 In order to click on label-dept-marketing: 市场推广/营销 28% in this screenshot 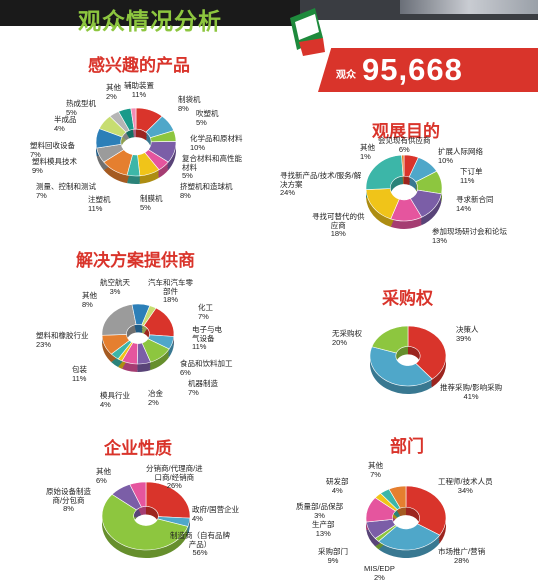, I will do `click(462, 556)`.